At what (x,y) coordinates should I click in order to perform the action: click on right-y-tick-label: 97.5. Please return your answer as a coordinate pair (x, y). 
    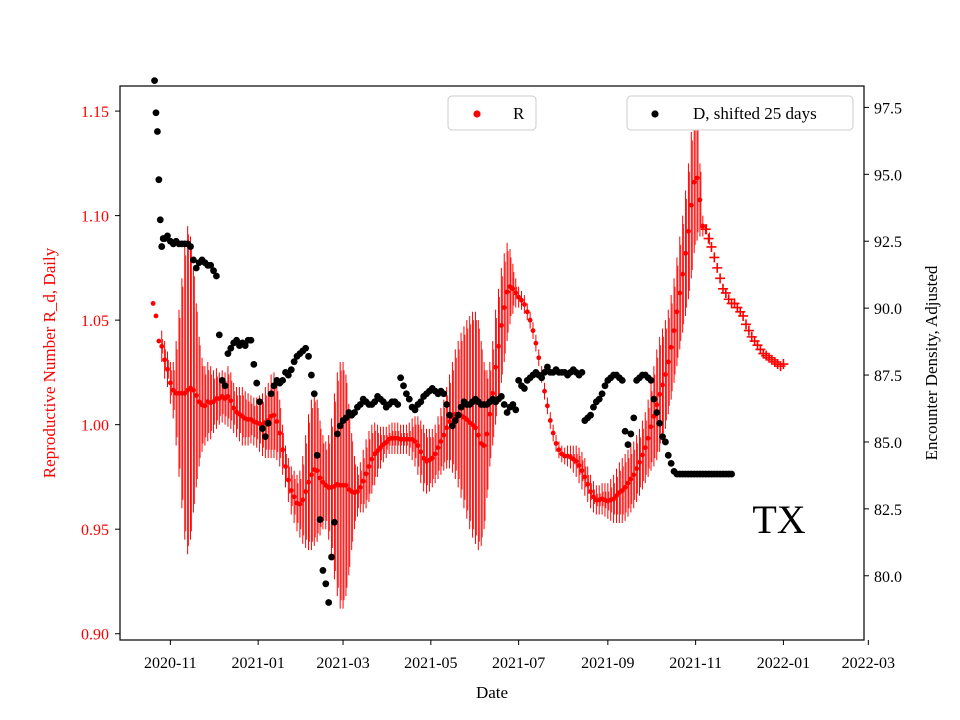
    Looking at the image, I should click on (888, 108).